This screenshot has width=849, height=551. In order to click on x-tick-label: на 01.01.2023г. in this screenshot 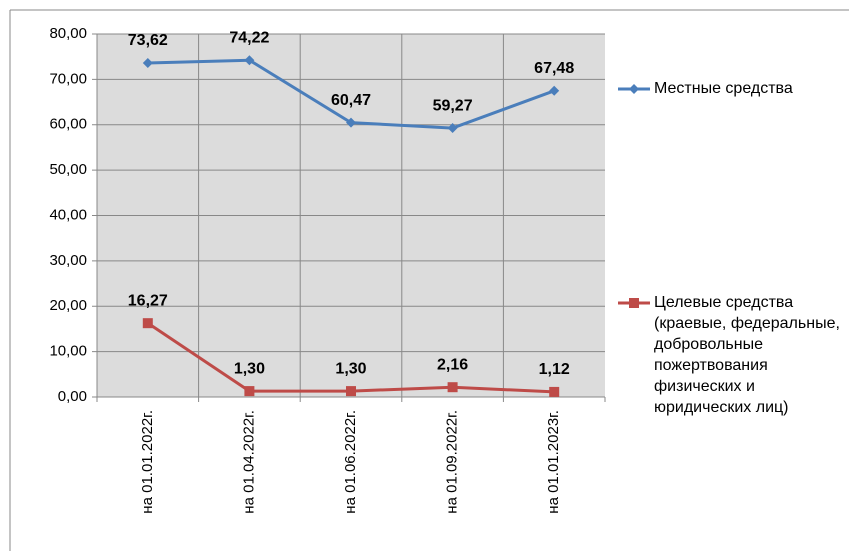, I will do `click(553, 462)`.